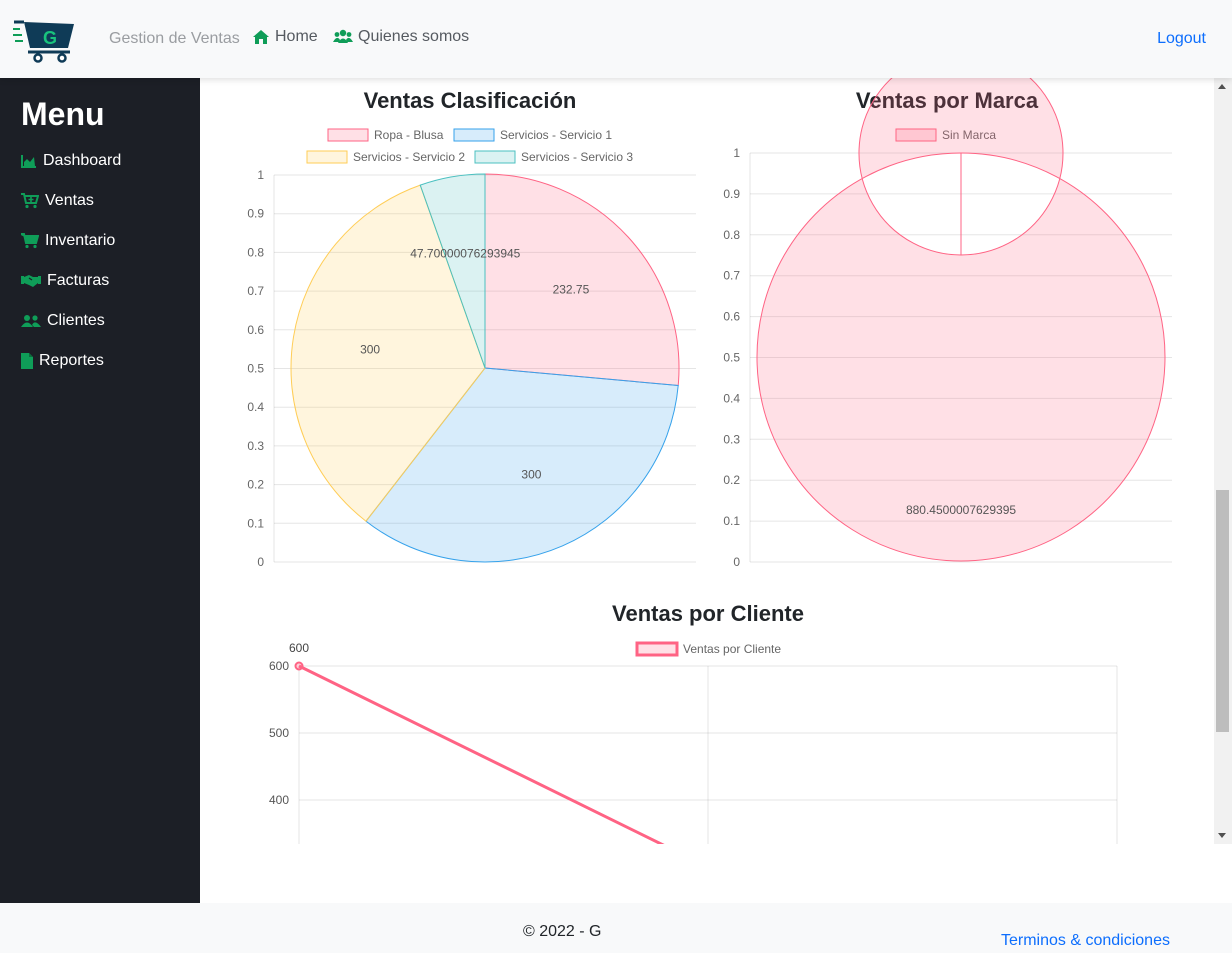 The height and width of the screenshot is (953, 1232). I want to click on vertical-scrollbar, so click(1223, 461).